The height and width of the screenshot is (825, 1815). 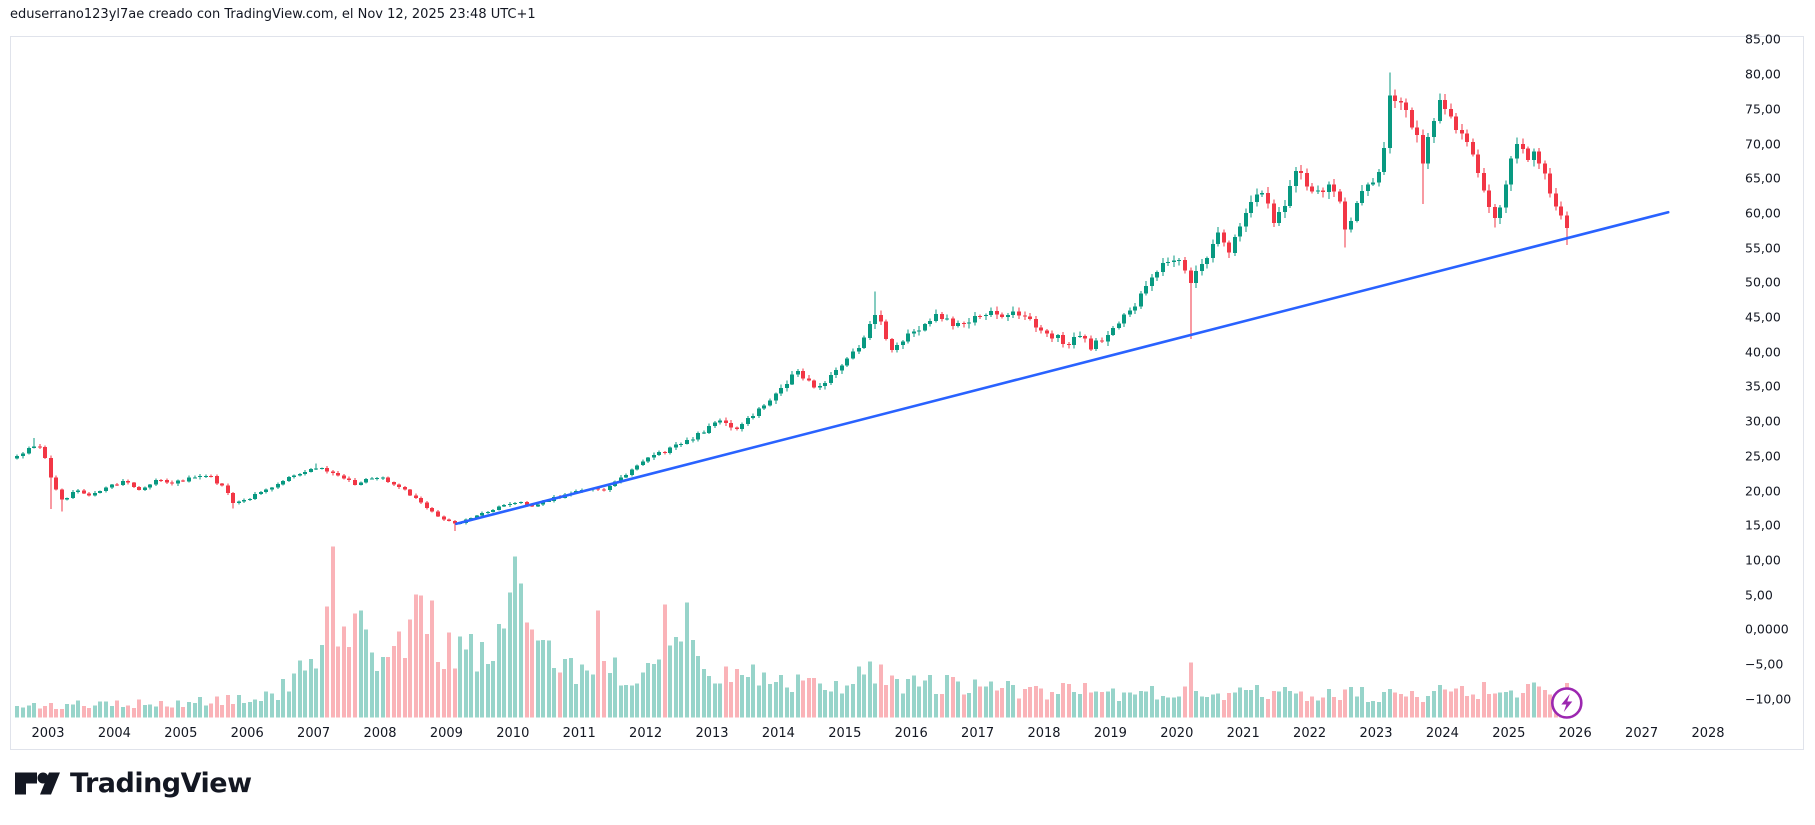 I want to click on price-tick-label: 15,00, so click(x=1763, y=525).